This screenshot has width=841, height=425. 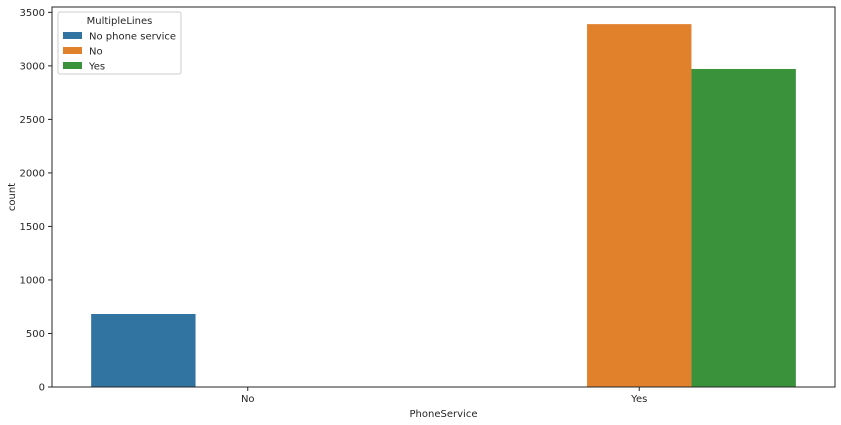 What do you see at coordinates (743, 227) in the screenshot?
I see `bar-yes-yes` at bounding box center [743, 227].